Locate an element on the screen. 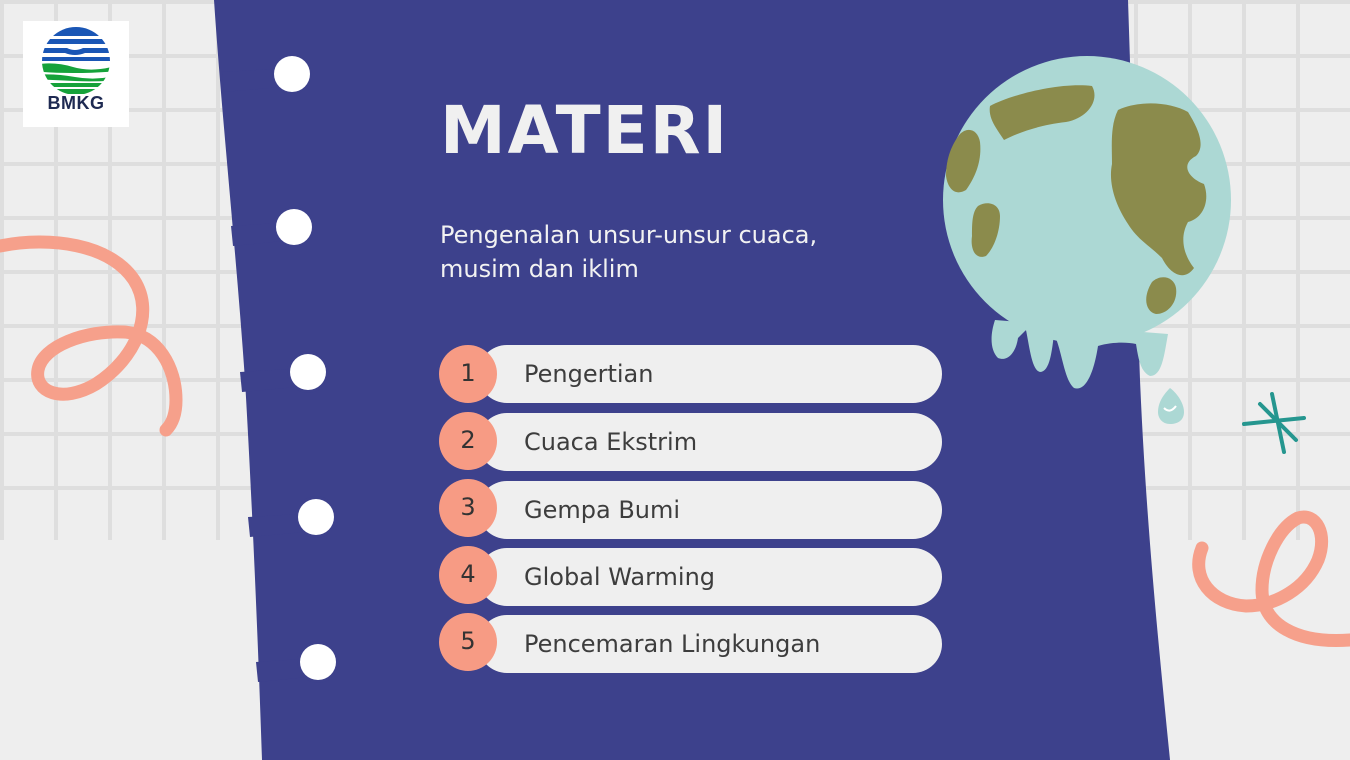 Image resolution: width=1350 pixels, height=760 pixels. topic-number-badge: 1 is located at coordinates (468, 374).